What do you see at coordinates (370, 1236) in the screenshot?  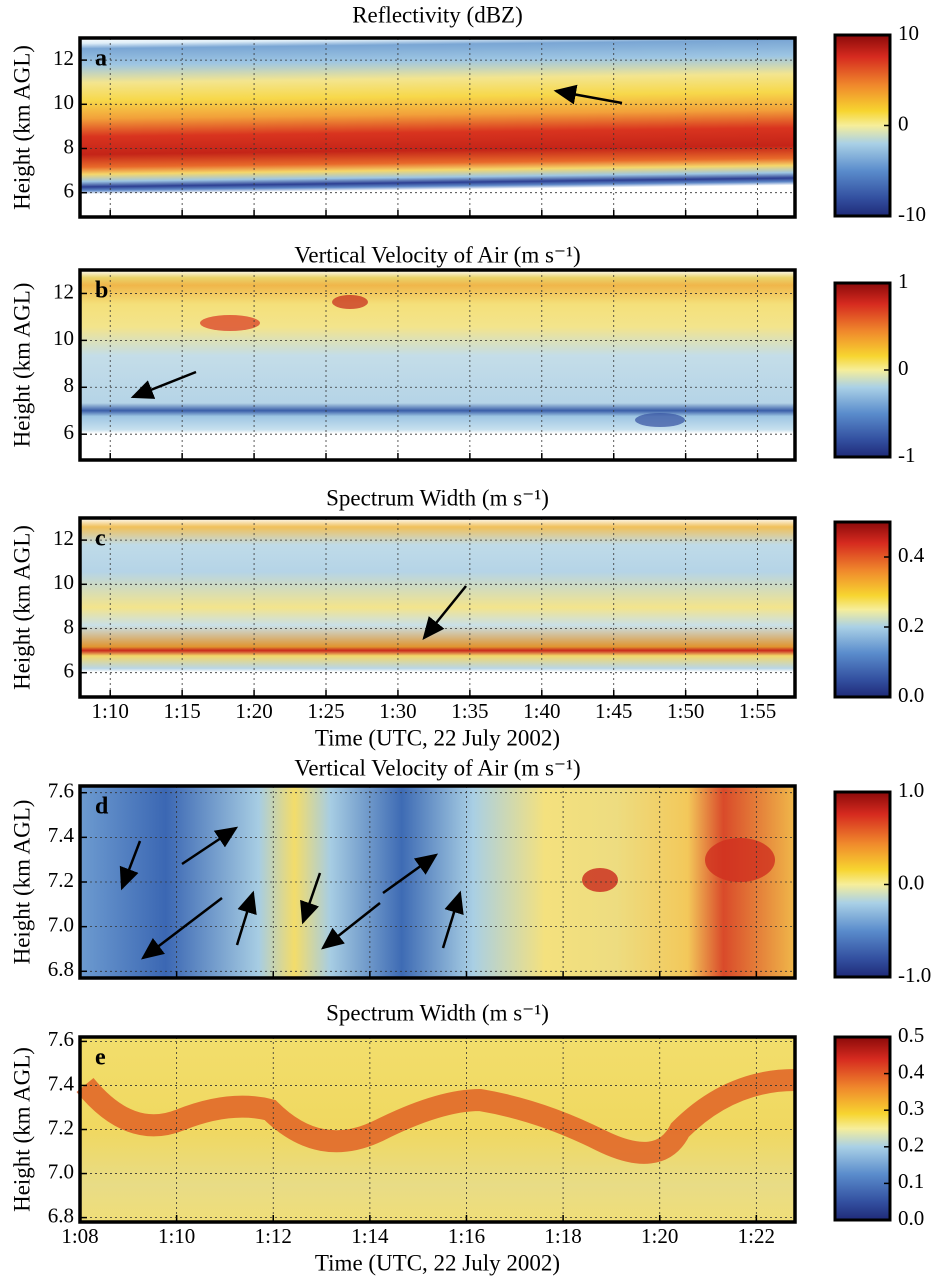 I see `x-tick-label: 1:14` at bounding box center [370, 1236].